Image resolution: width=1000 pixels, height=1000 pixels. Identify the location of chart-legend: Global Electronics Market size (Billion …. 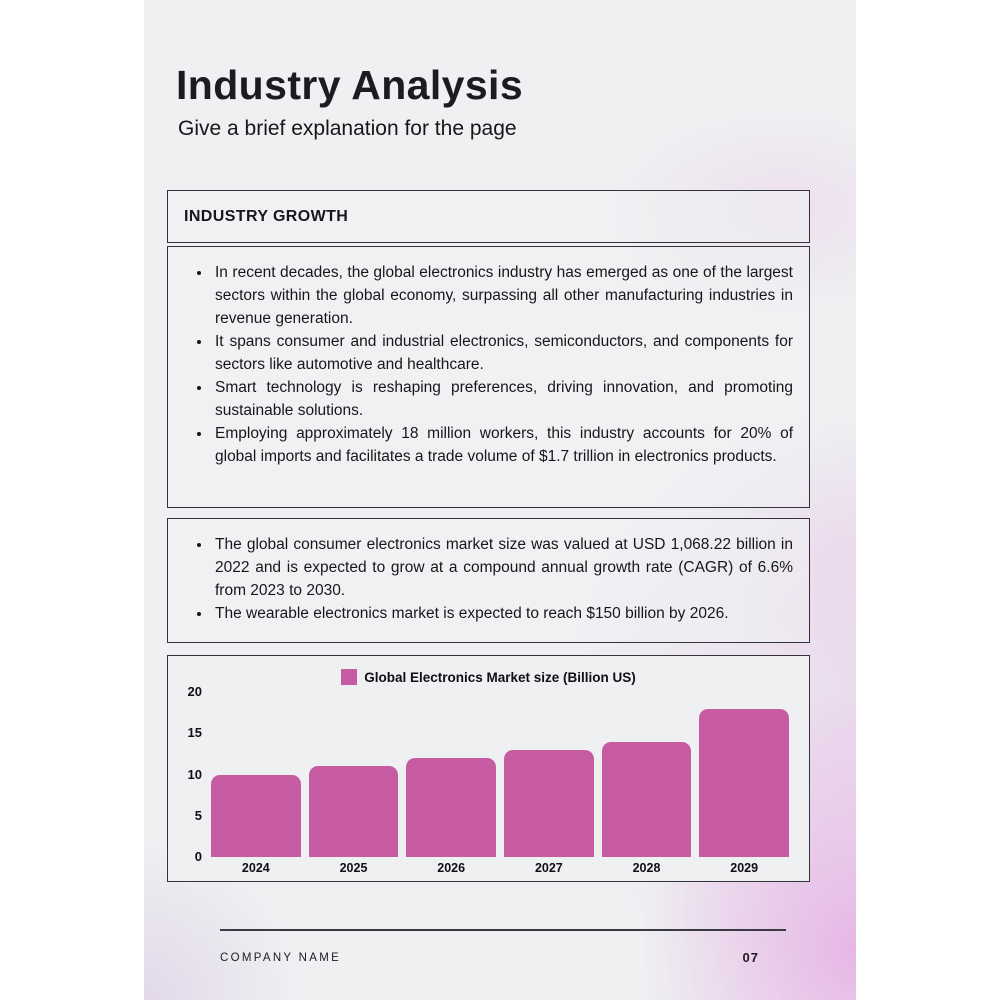
(488, 677).